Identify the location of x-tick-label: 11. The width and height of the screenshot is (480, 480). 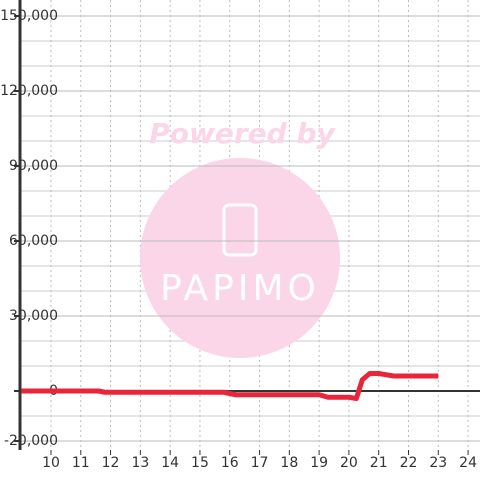
(81, 463).